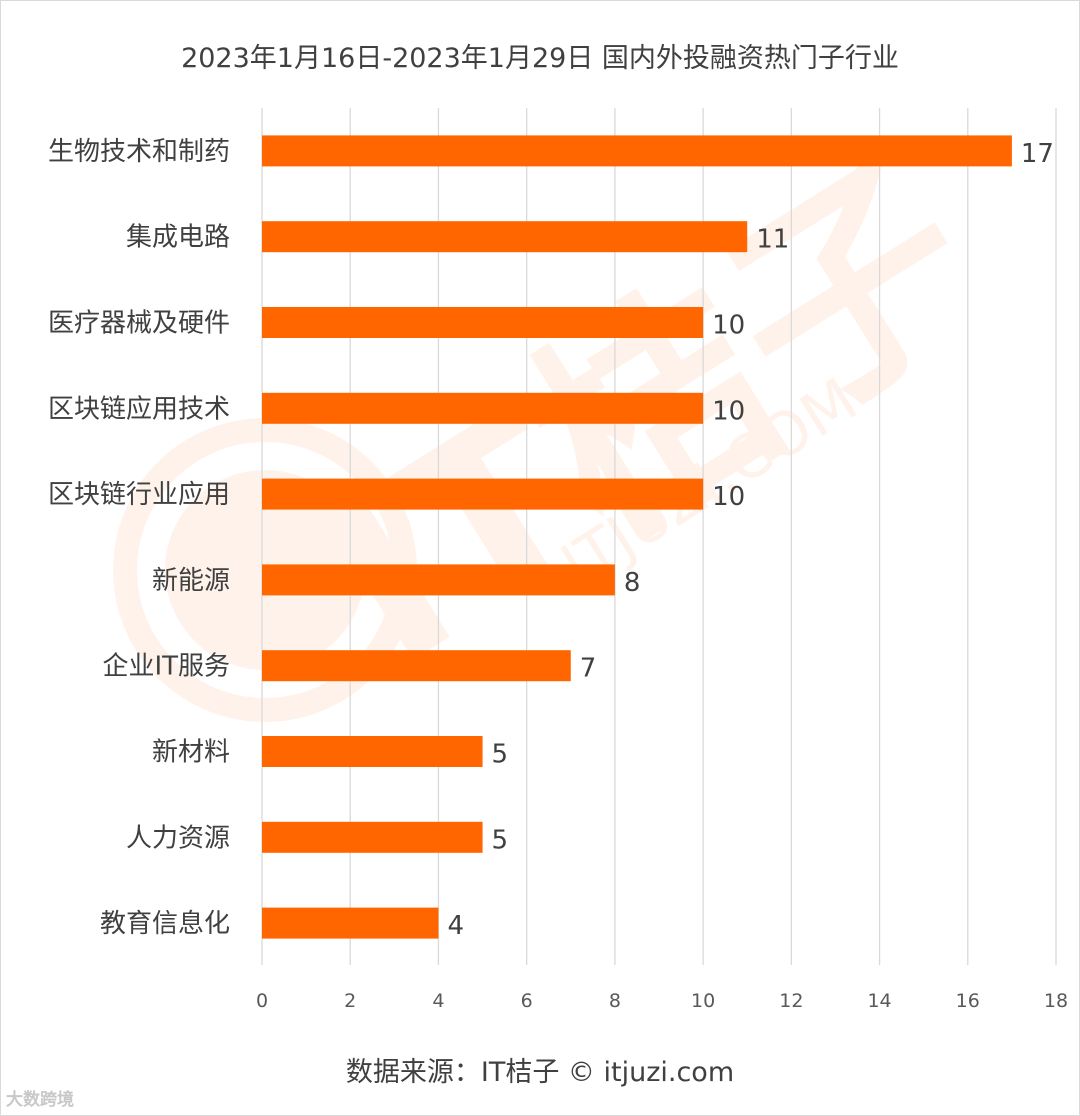  Describe the element at coordinates (791, 1001) in the screenshot. I see `x-tick-label: 12` at that location.